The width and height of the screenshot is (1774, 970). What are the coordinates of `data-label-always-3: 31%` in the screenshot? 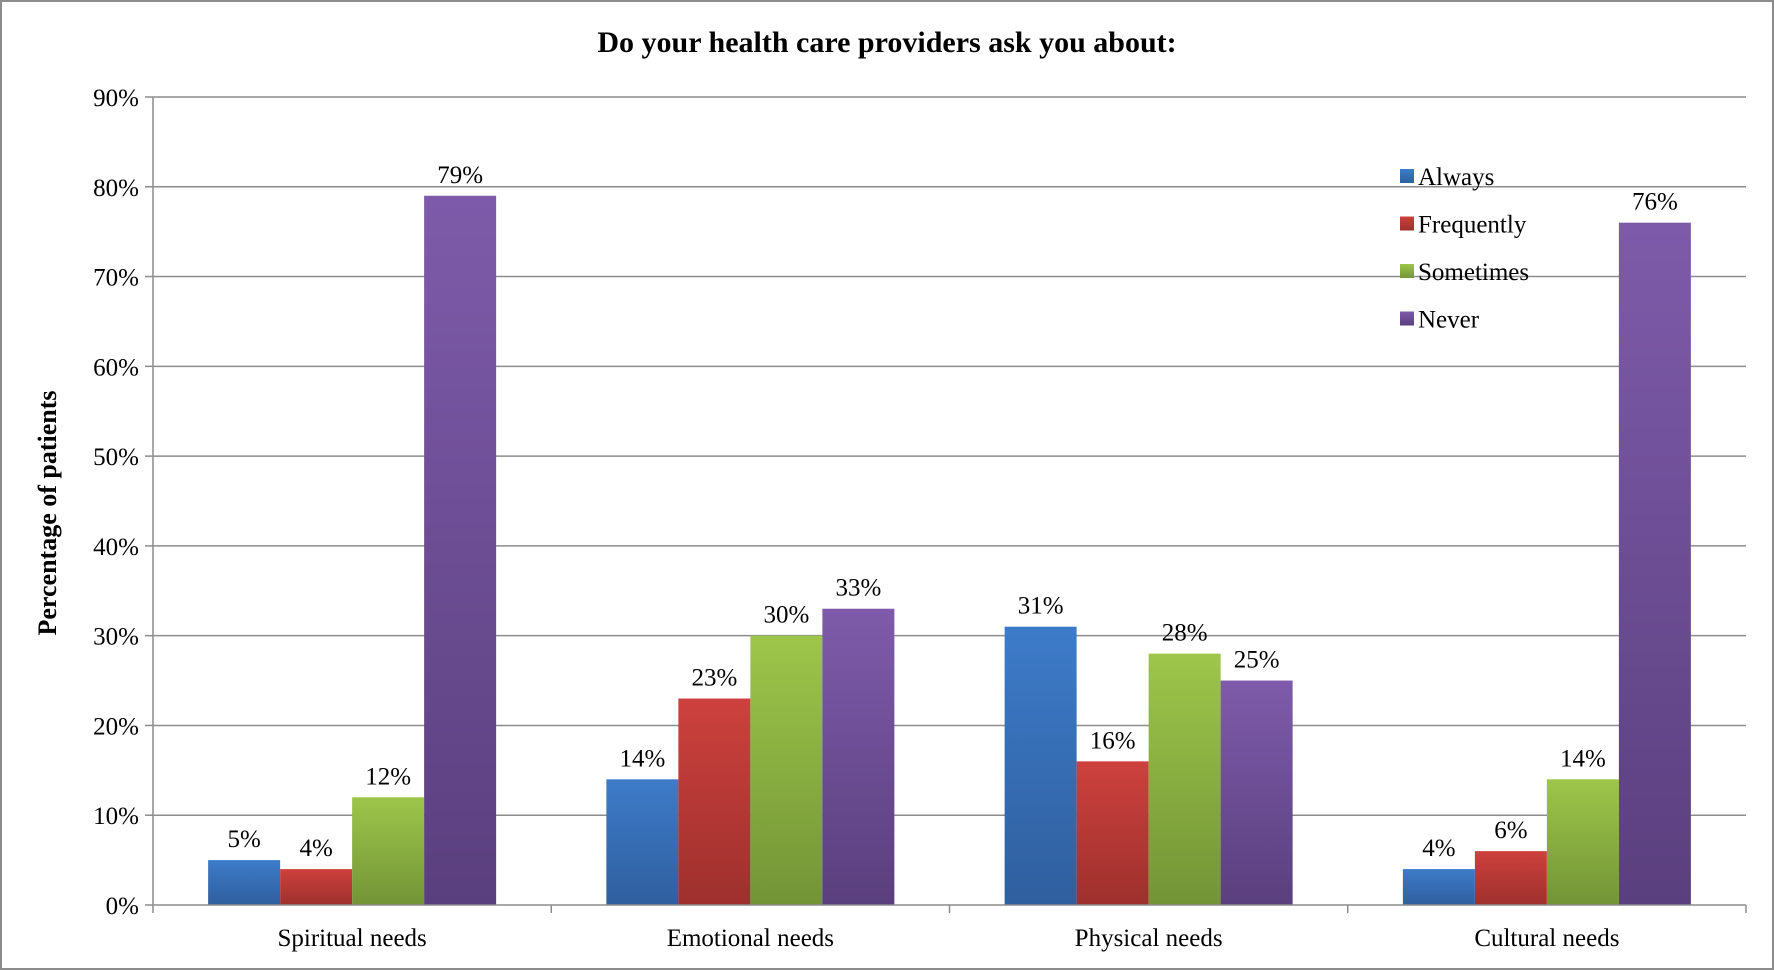 It's located at (1041, 606).